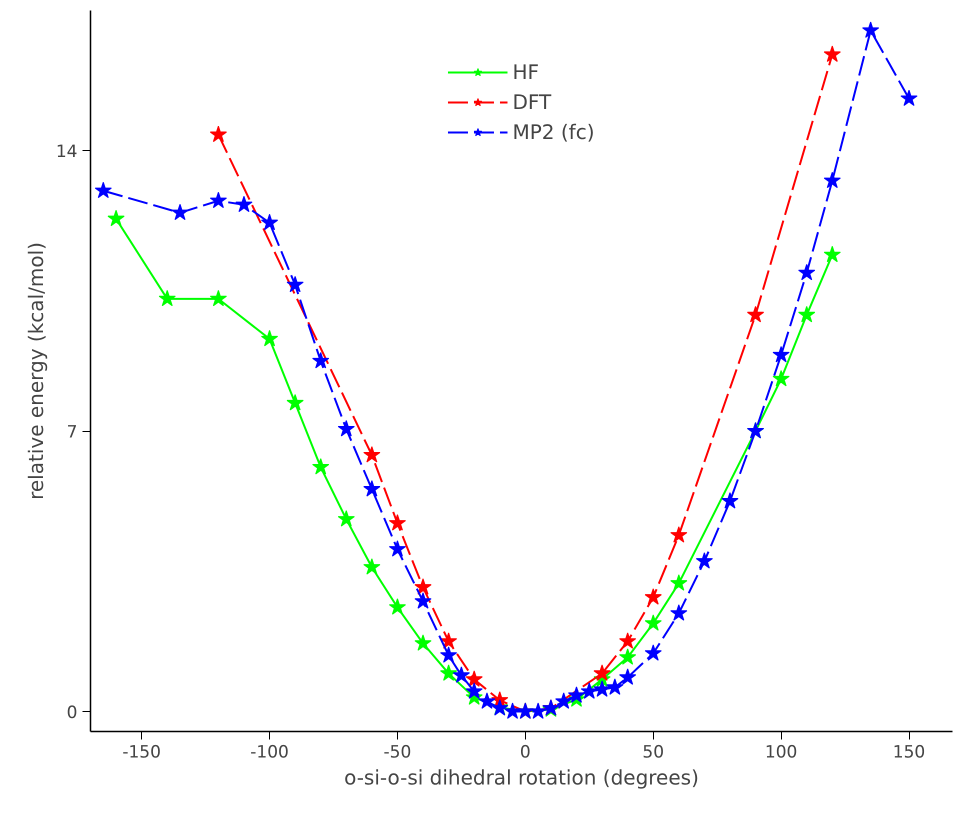 This screenshot has width=957, height=821. Describe the element at coordinates (398, 752) in the screenshot. I see `x-tick-label: -50` at that location.